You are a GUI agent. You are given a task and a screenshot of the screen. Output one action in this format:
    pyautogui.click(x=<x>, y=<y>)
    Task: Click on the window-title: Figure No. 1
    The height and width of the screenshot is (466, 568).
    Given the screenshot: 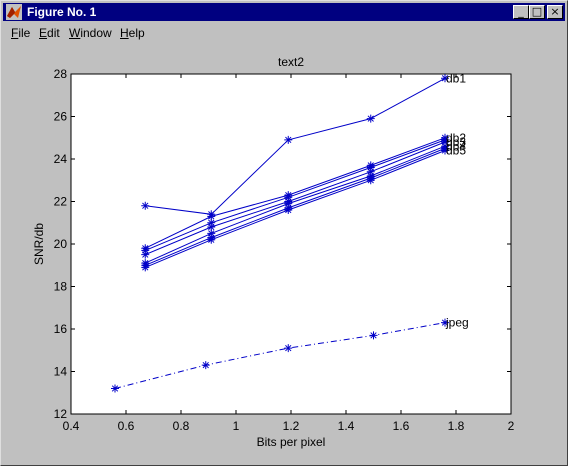 What is the action you would take?
    pyautogui.click(x=62, y=12)
    